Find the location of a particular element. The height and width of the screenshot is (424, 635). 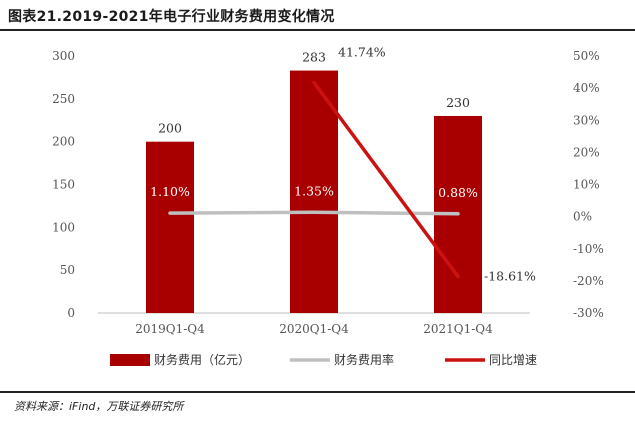

footer-divider is located at coordinates (317, 392).